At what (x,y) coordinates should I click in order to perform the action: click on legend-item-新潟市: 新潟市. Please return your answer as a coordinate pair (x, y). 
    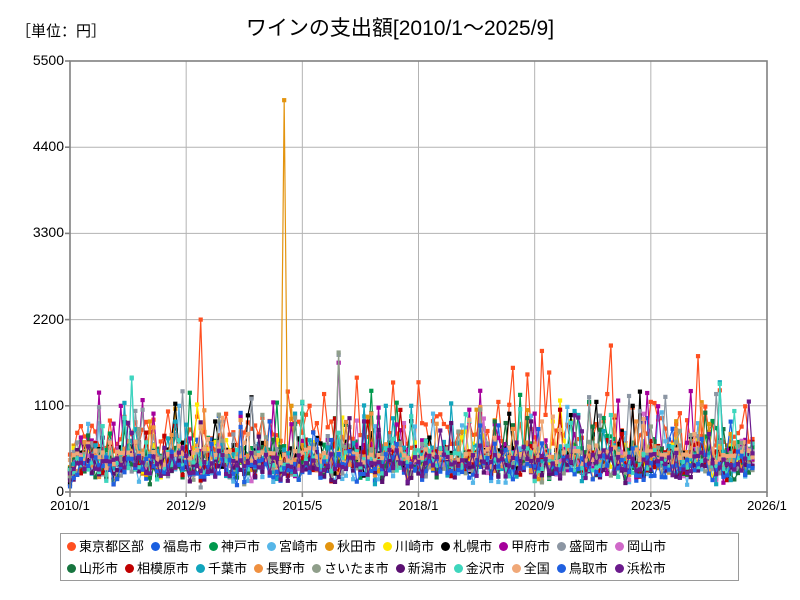
    Looking at the image, I should click on (421, 568).